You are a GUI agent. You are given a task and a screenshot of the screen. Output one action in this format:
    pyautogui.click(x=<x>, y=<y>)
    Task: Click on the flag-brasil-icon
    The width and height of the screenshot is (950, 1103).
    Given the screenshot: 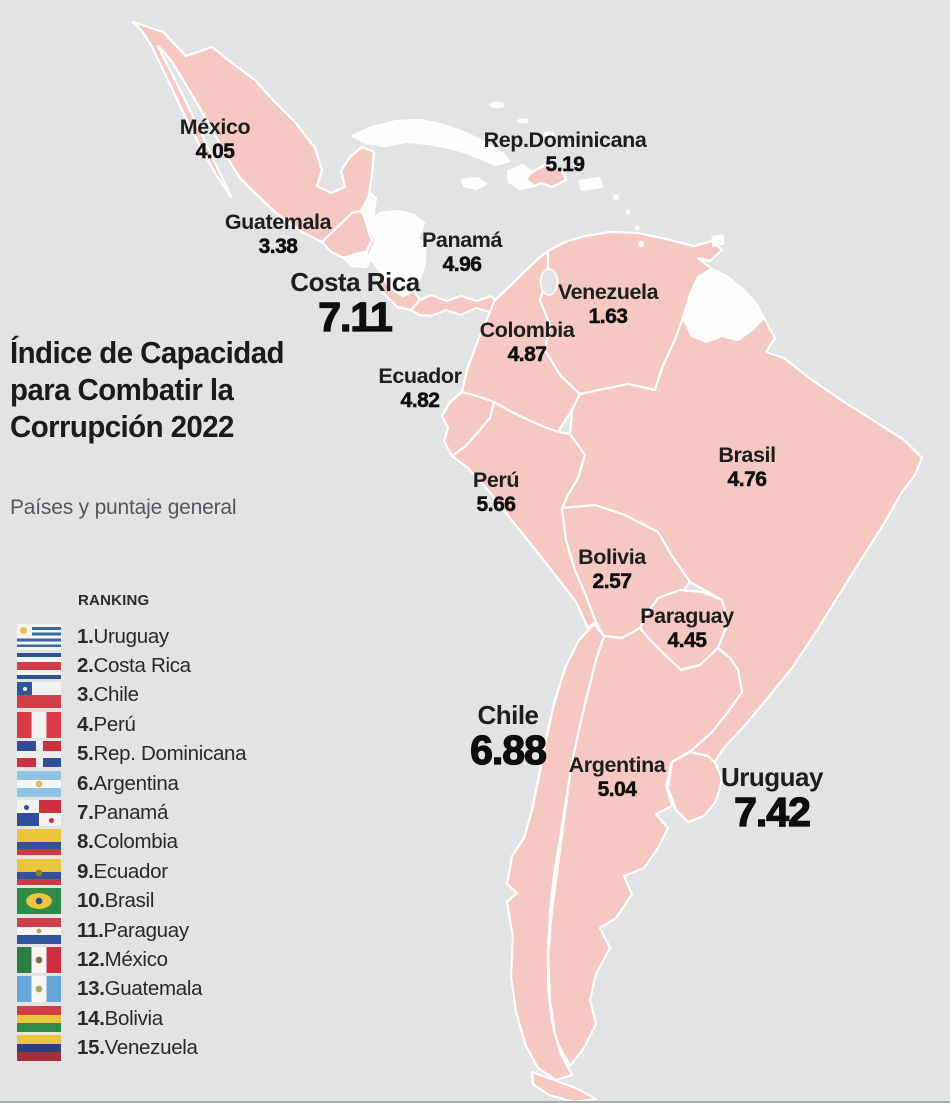 What is the action you would take?
    pyautogui.click(x=39, y=901)
    